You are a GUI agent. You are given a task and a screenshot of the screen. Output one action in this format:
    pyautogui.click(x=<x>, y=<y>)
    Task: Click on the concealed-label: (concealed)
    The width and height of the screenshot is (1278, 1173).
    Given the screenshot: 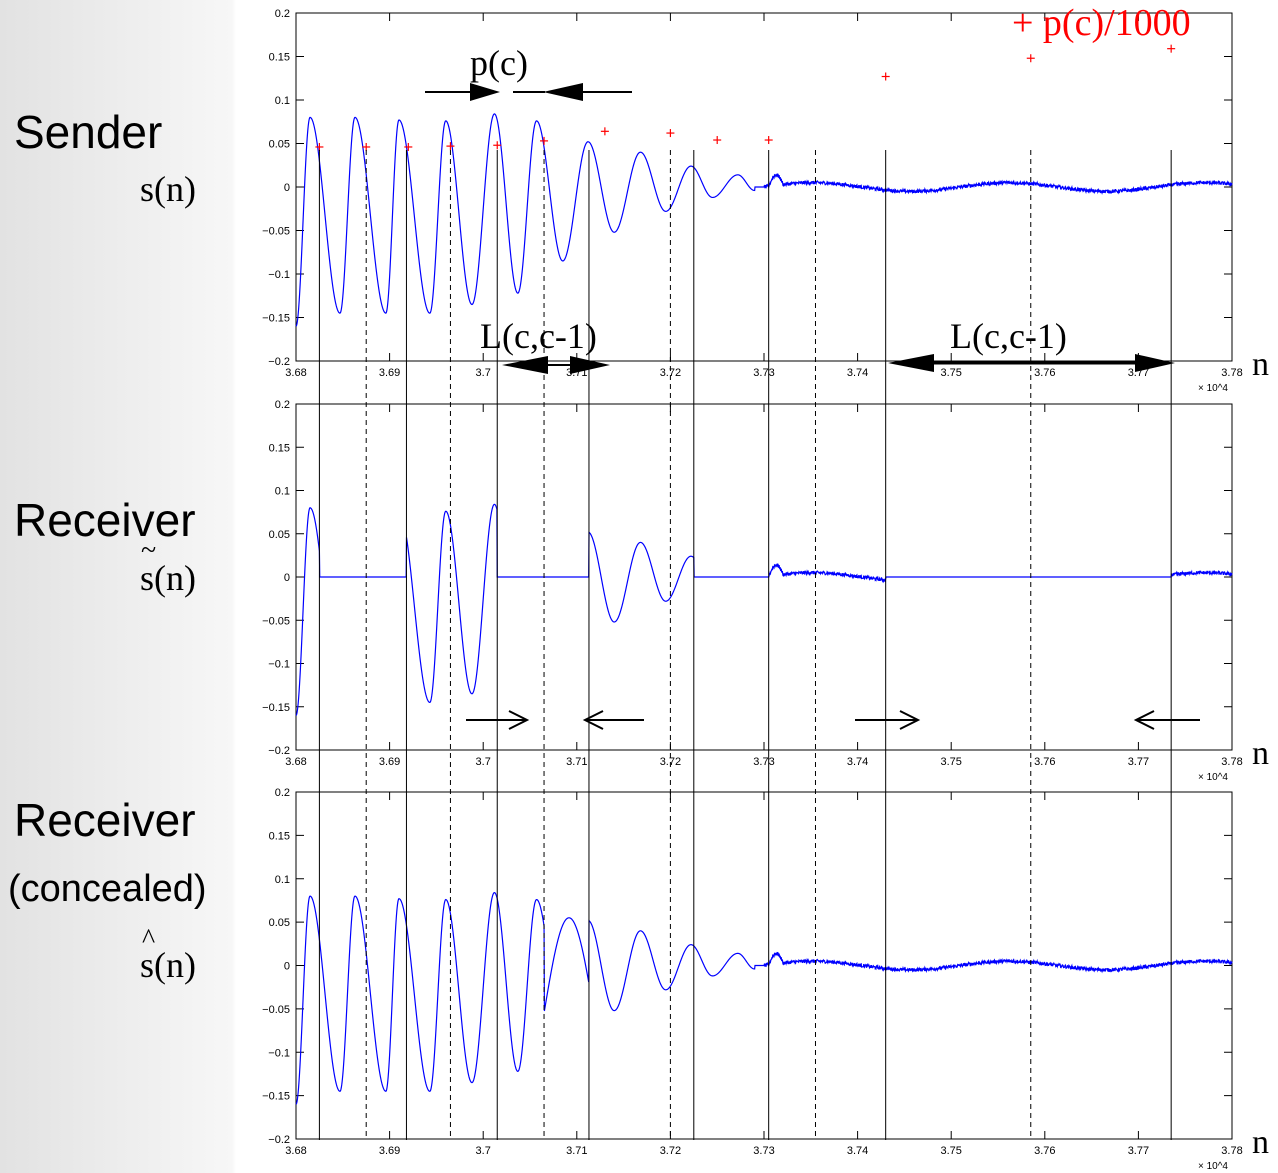 What is the action you would take?
    pyautogui.click(x=107, y=889)
    